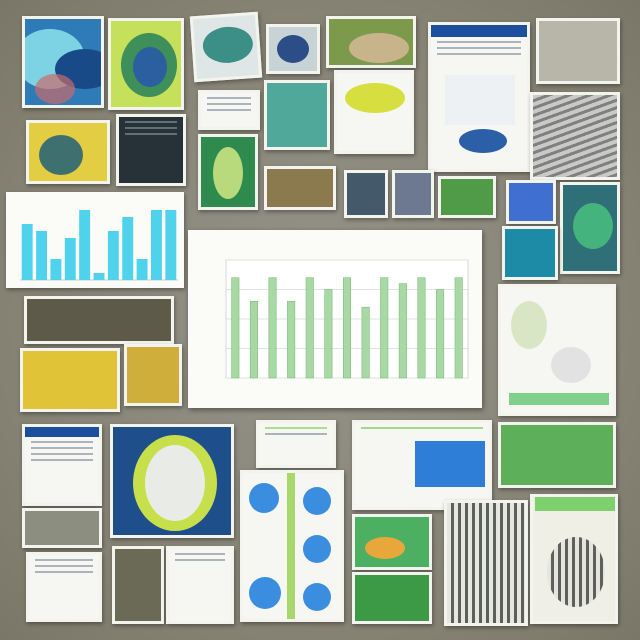  Describe the element at coordinates (300, 188) in the screenshot. I see `collage-tile-mosaic-photo` at that location.